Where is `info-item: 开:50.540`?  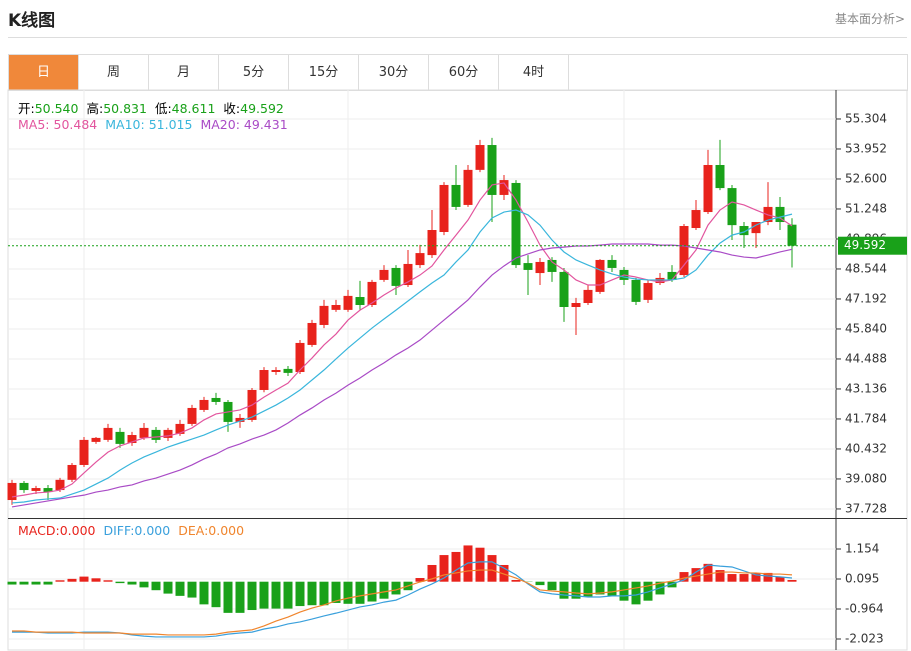 info-item: 开:50.540 is located at coordinates (48, 108).